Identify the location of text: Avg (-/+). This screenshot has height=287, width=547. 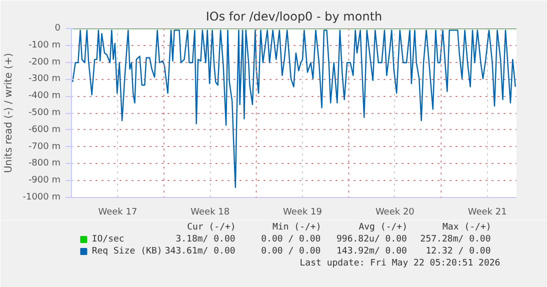
(383, 227).